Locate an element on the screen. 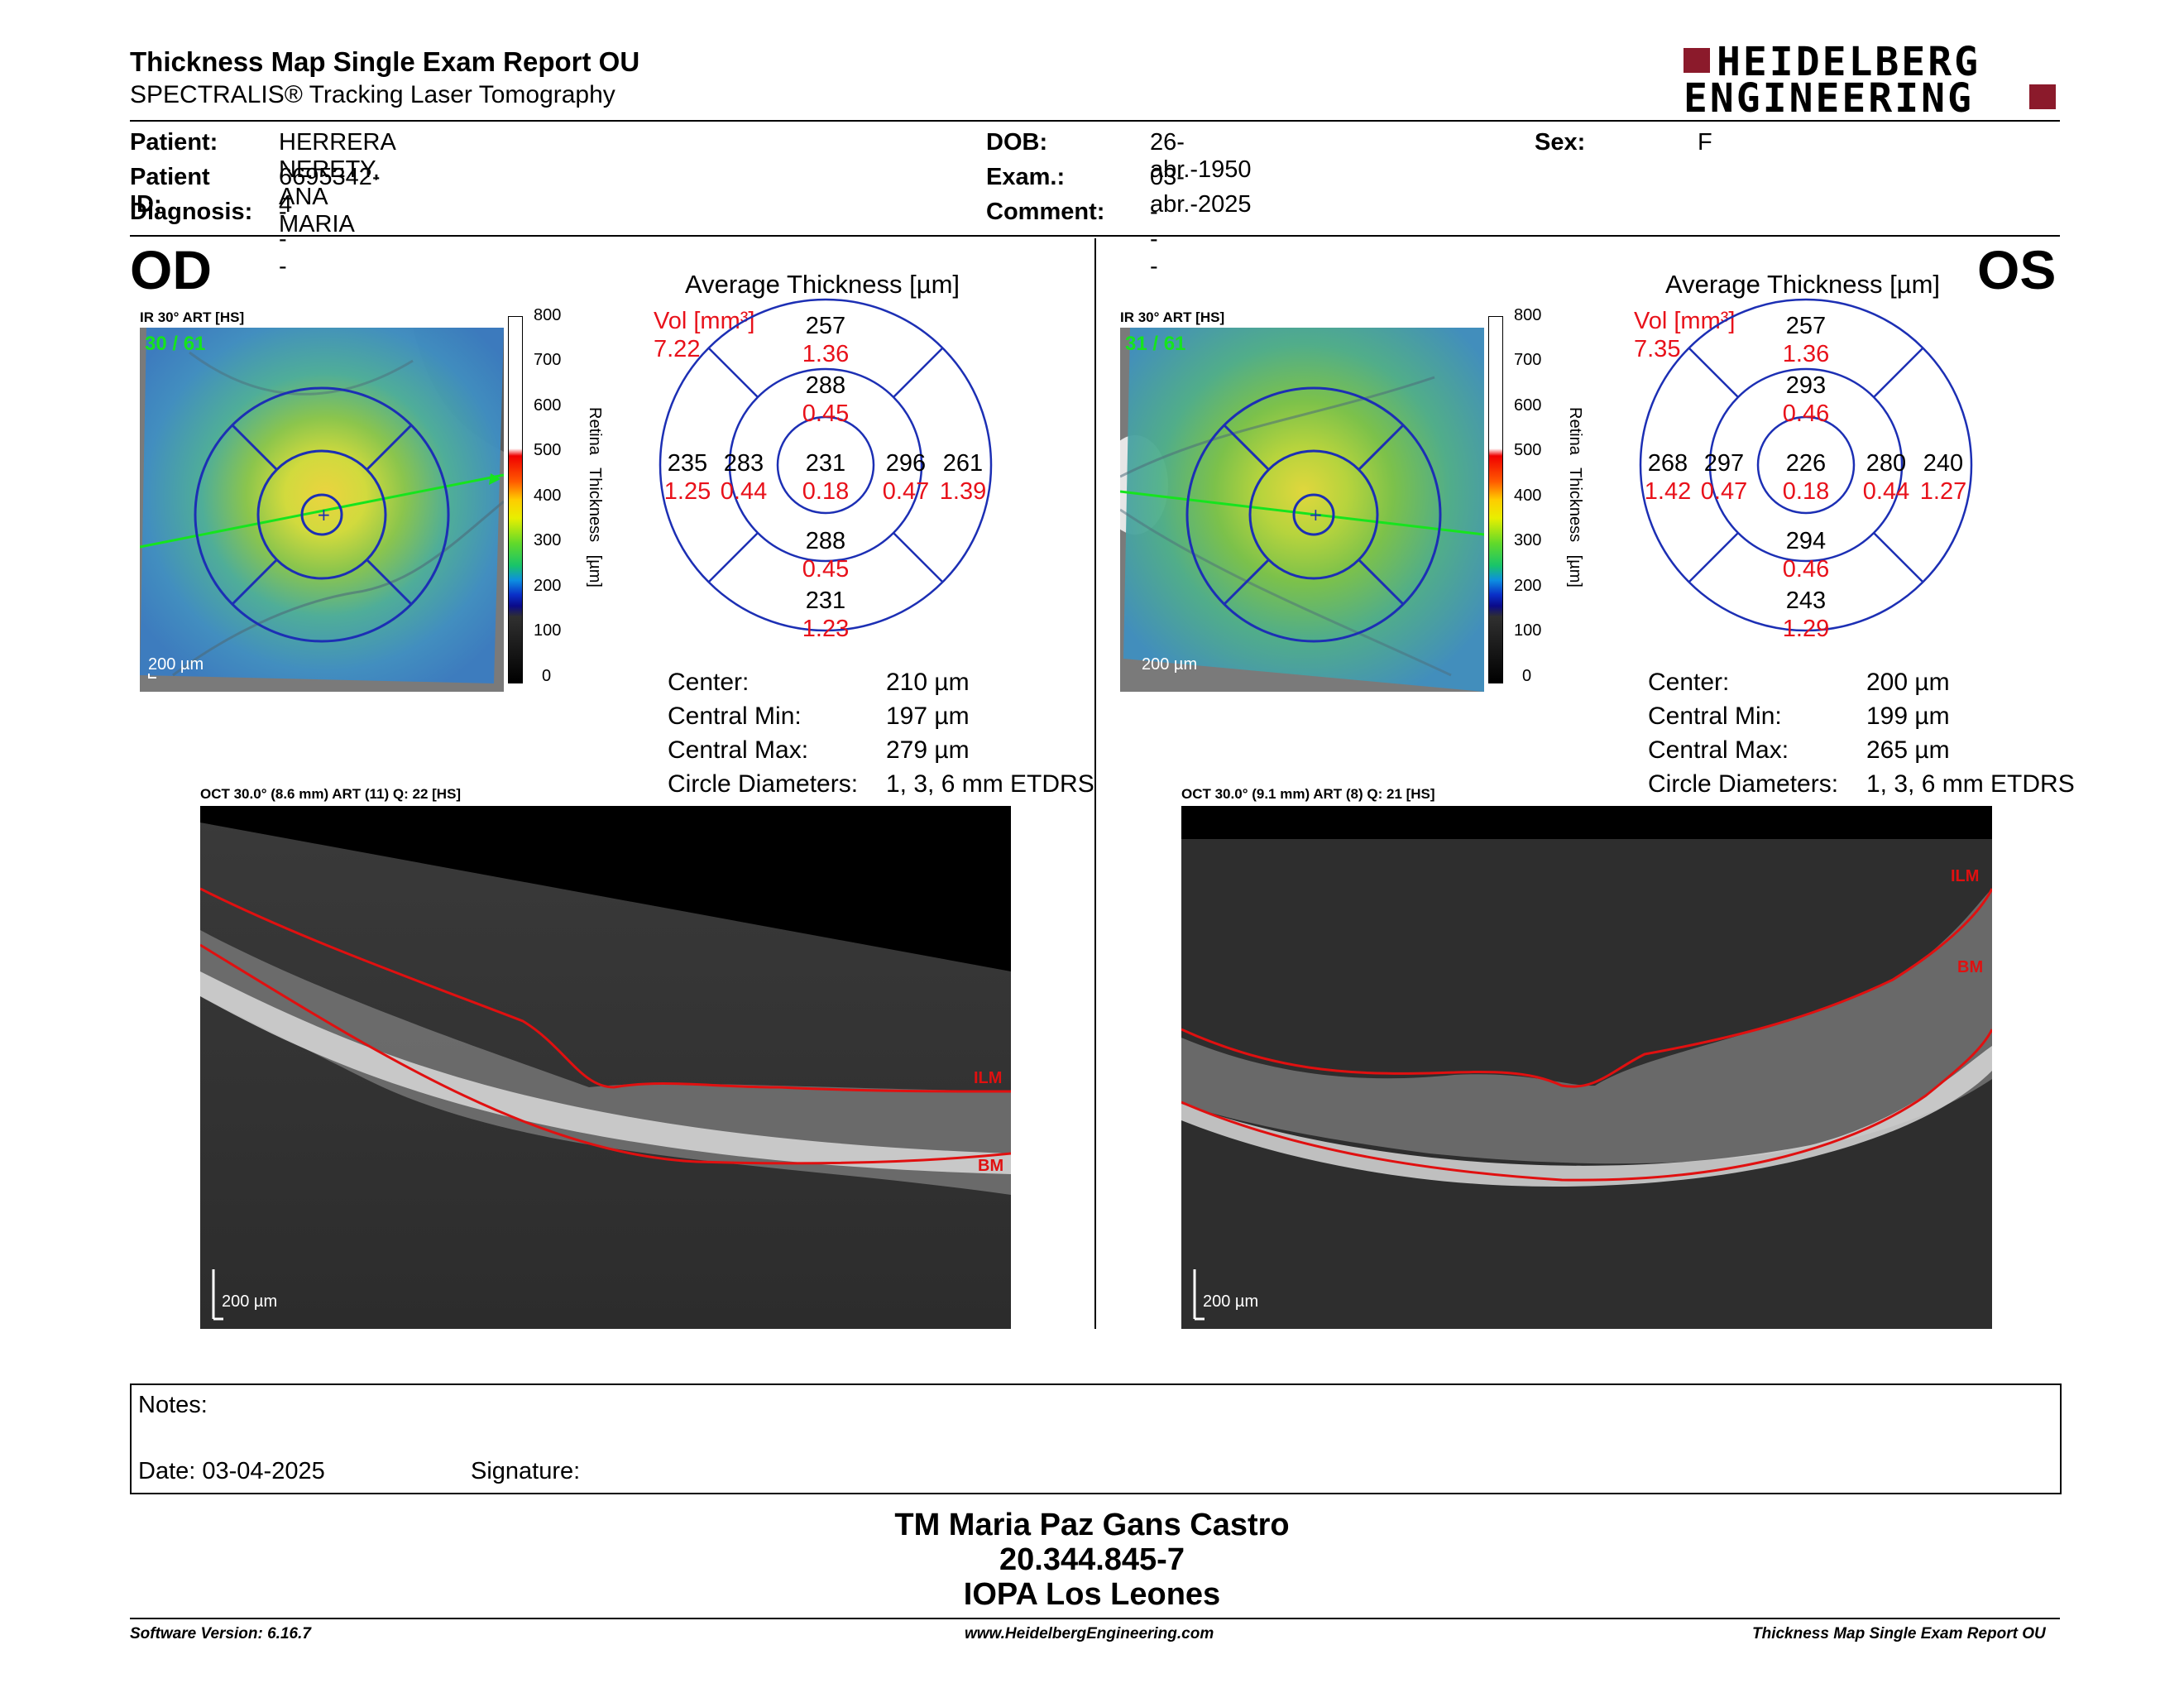  ir-caption-od: IR 30° ART [HS] is located at coordinates (192, 317).